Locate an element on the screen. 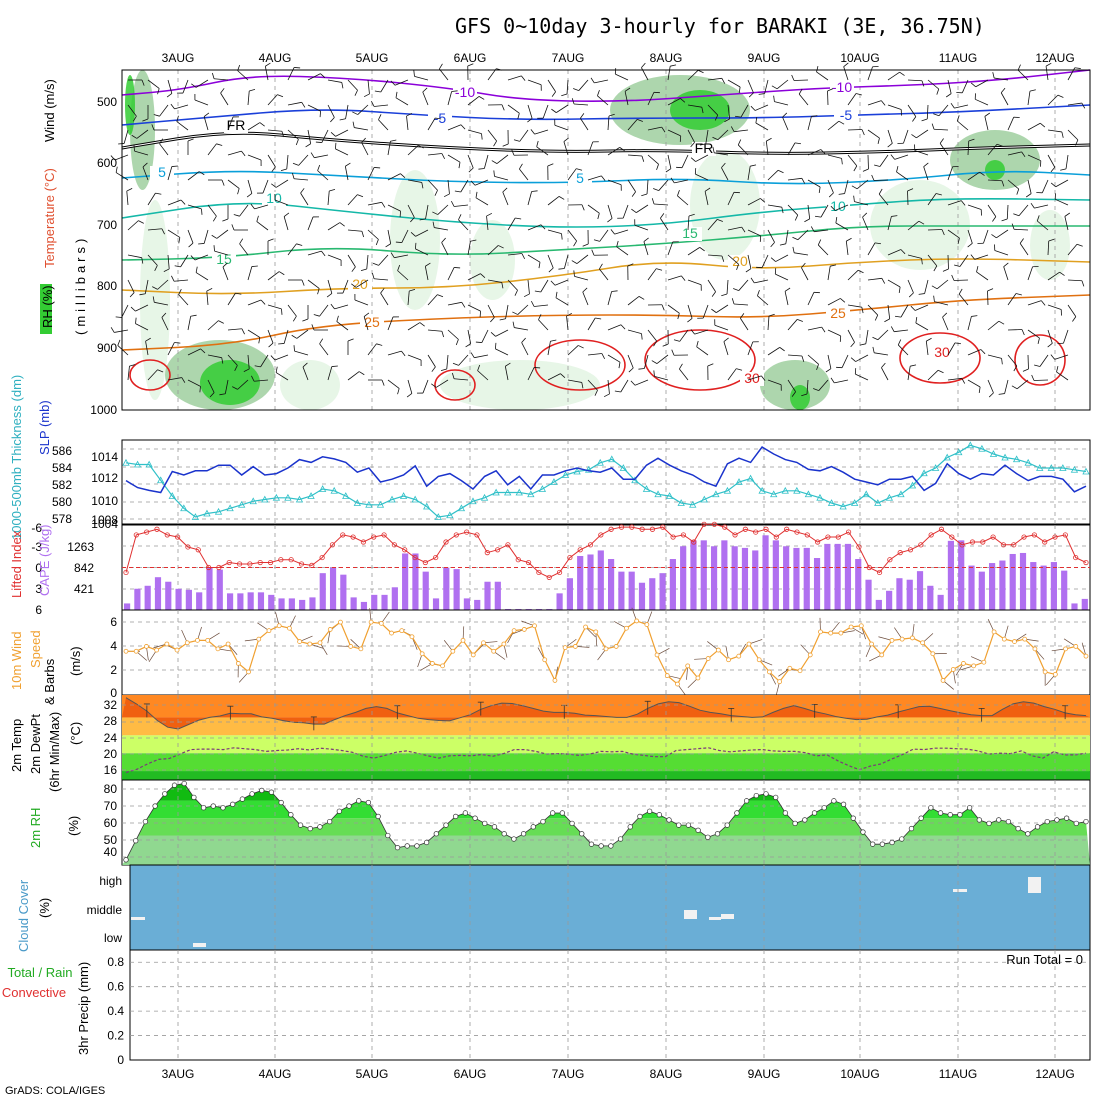 This screenshot has width=1100, height=1100. contour-label-bg is located at coordinates (942, 353).